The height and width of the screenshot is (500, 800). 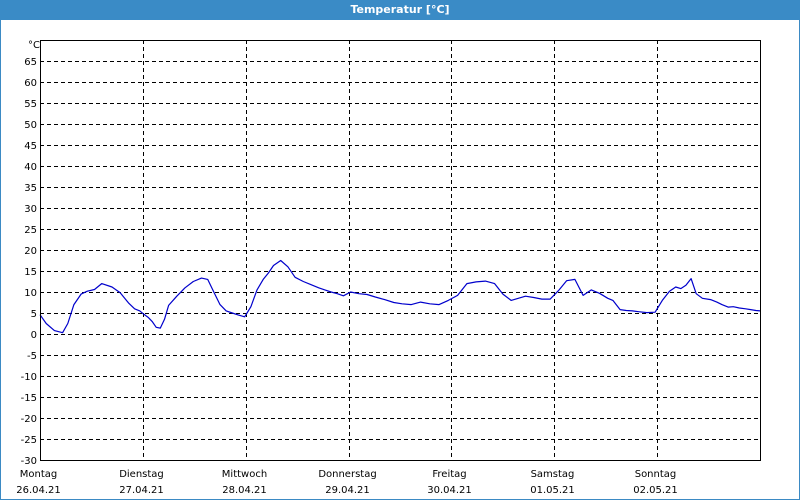 What do you see at coordinates (29, 377) in the screenshot?
I see `y-tick-label: -10` at bounding box center [29, 377].